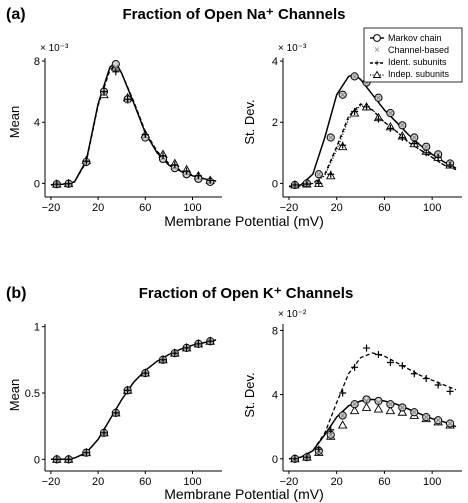  Describe the element at coordinates (234, 14) in the screenshot. I see `panel-a-title: Fraction of Open Na⁺ Channels` at that location.